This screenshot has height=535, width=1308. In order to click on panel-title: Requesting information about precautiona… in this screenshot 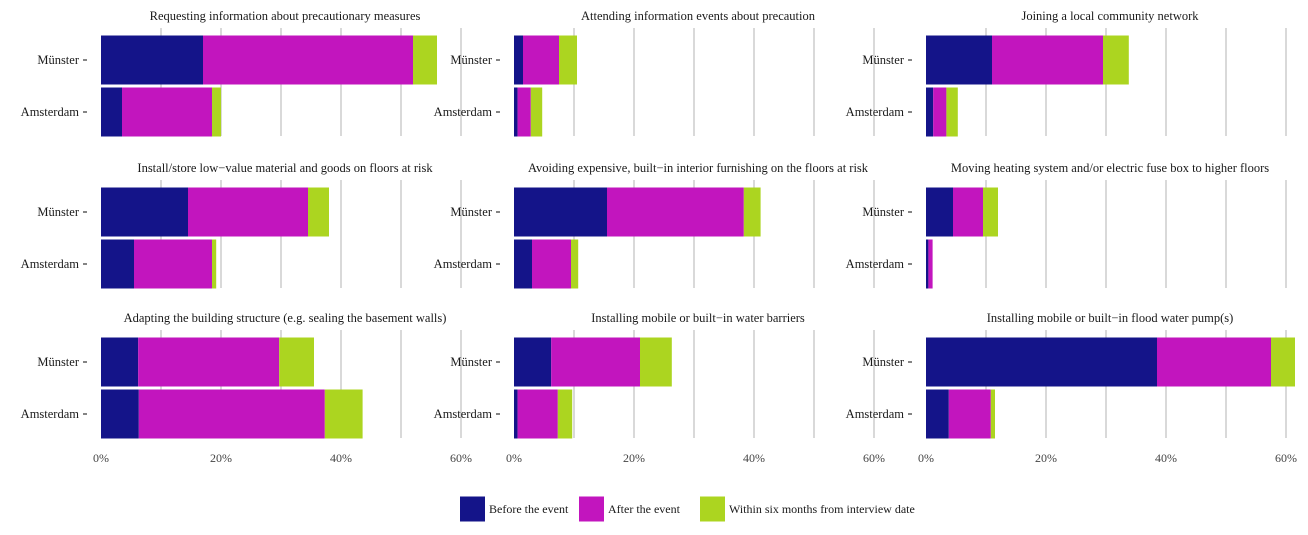, I will do `click(285, 16)`.